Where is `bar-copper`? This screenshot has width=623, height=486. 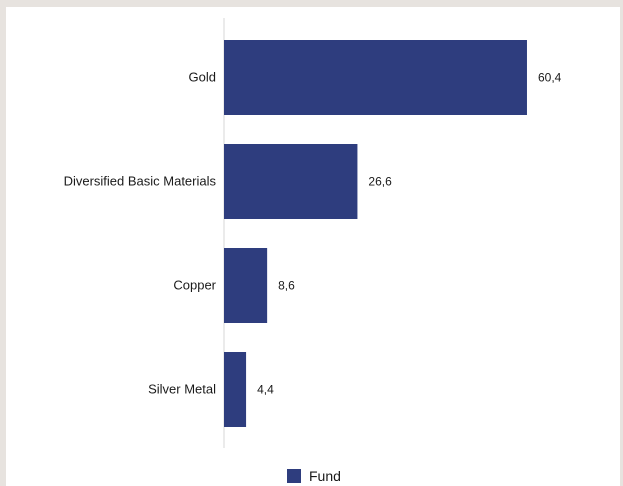 bar-copper is located at coordinates (246, 285).